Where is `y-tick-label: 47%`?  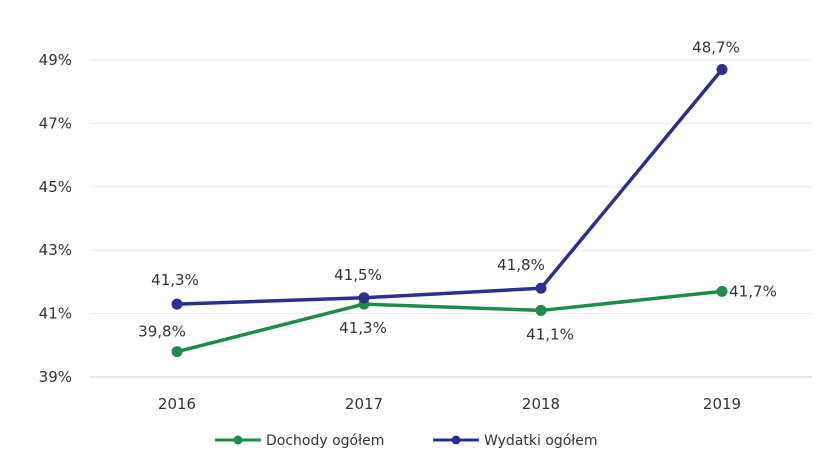 y-tick-label: 47% is located at coordinates (55, 123).